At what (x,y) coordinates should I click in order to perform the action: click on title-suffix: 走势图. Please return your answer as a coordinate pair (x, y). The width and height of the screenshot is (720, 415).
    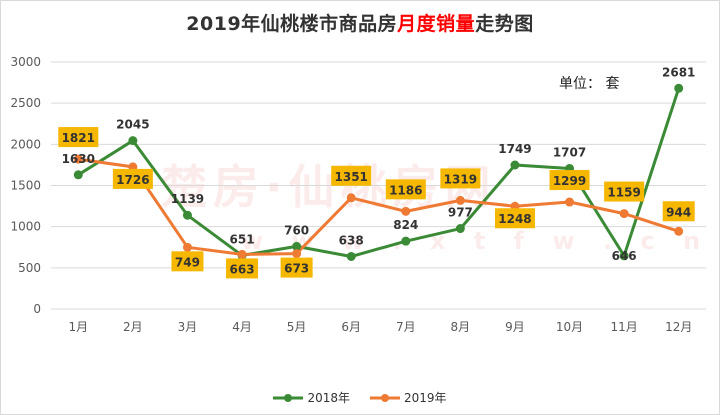
    Looking at the image, I should click on (504, 24).